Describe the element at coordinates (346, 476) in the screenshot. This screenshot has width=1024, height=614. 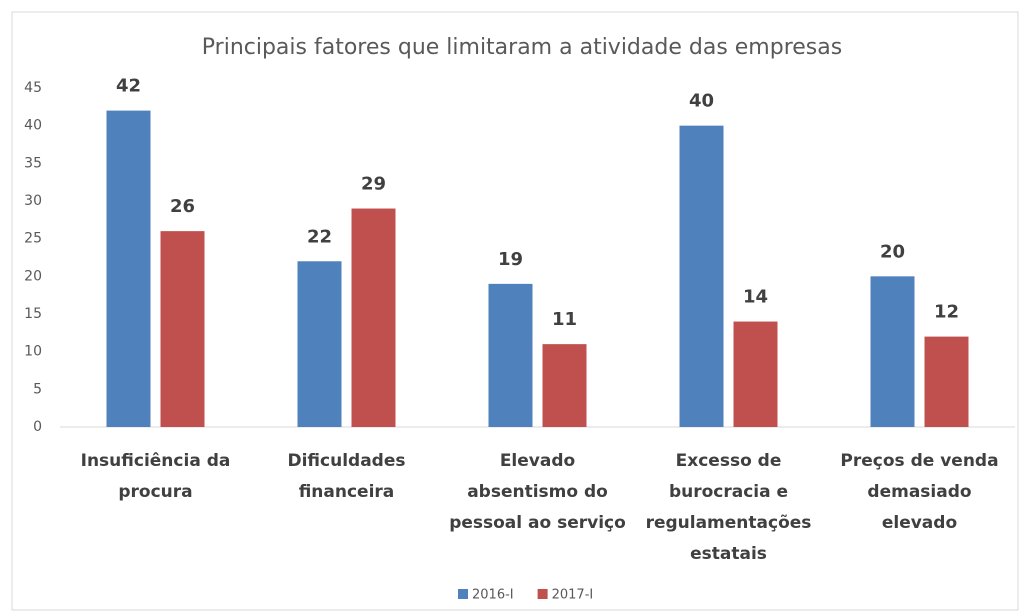
I see `x-tick-label: Dificuldades financeira` at that location.